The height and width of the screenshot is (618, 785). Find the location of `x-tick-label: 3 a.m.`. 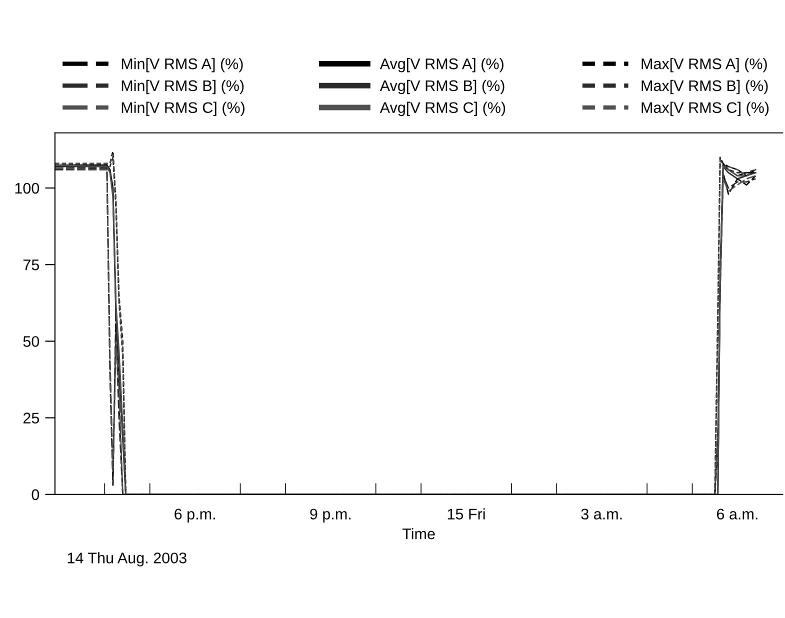

x-tick-label: 3 a.m. is located at coordinates (601, 514).